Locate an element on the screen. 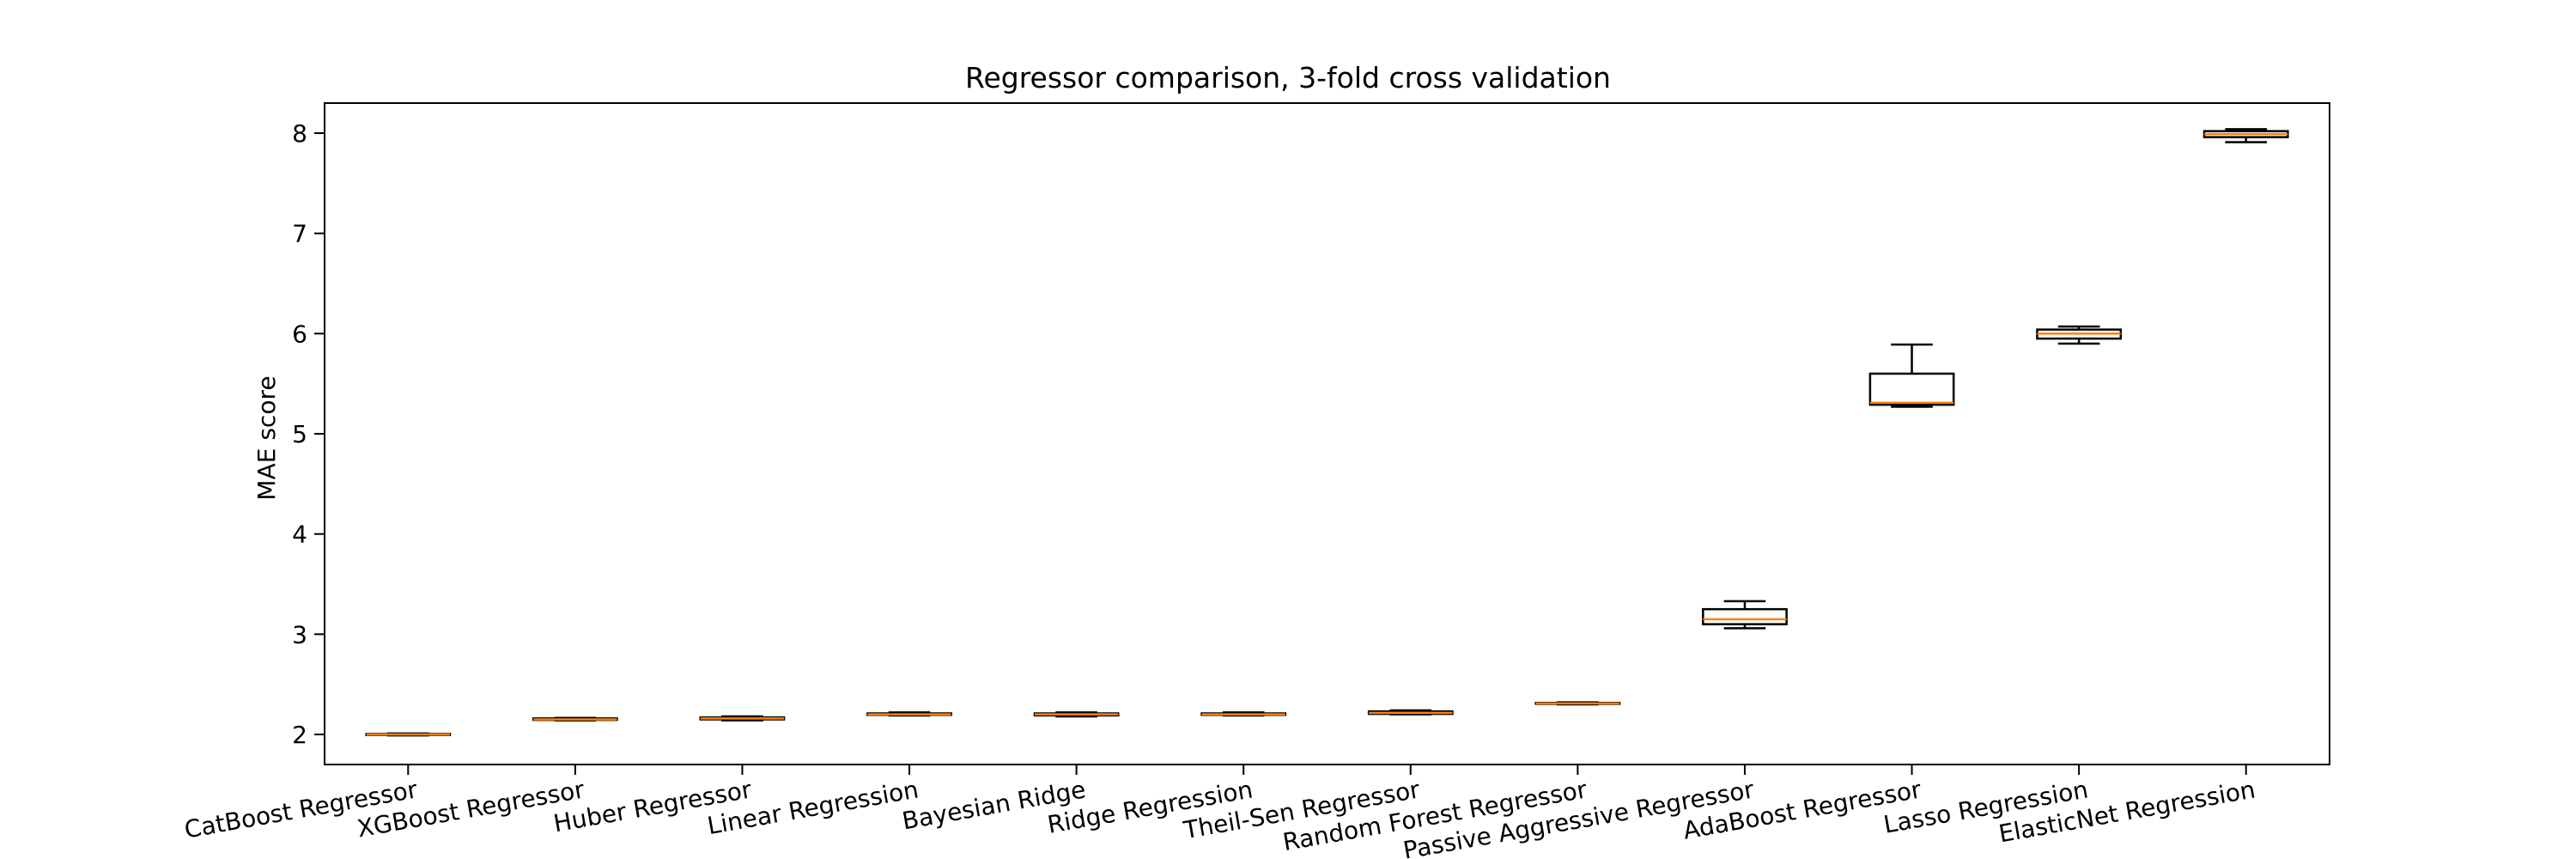  y-tick-label: 7 is located at coordinates (300, 234).